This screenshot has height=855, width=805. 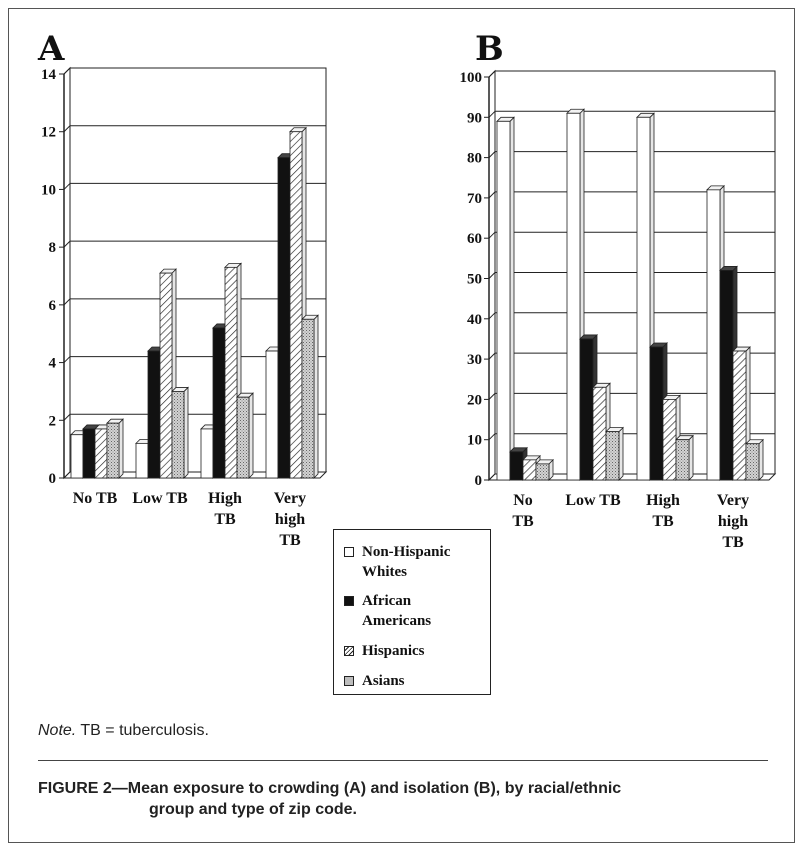 I want to click on y-tick-label: 60, so click(x=474, y=239).